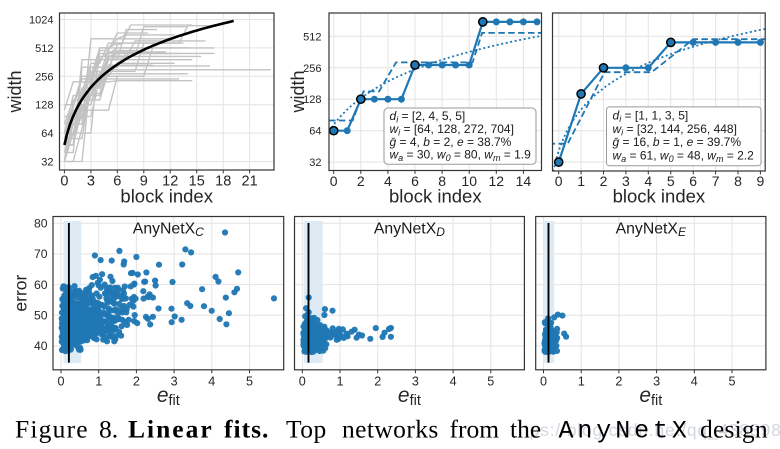 The width and height of the screenshot is (780, 449). Describe the element at coordinates (651, 117) in the screenshot. I see `svg-text: di​ = [1, 1, 3, 5]` at that location.